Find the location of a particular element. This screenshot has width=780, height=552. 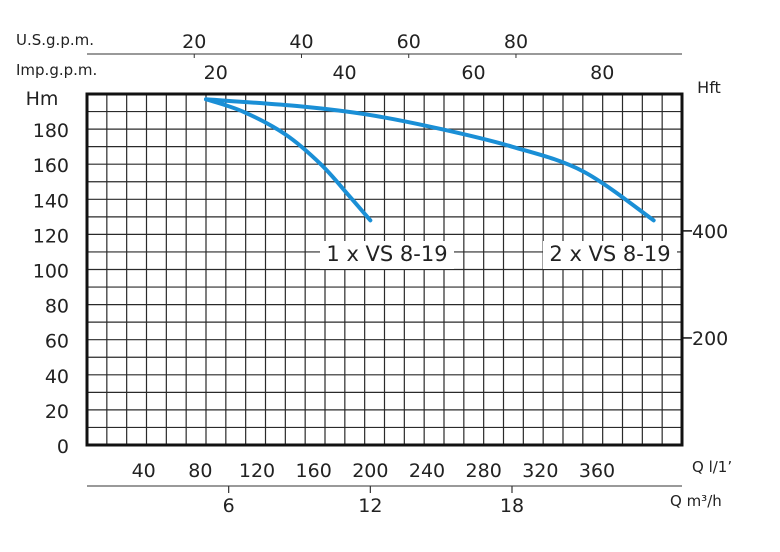

y-tick-label: 60 is located at coordinates (57, 342).